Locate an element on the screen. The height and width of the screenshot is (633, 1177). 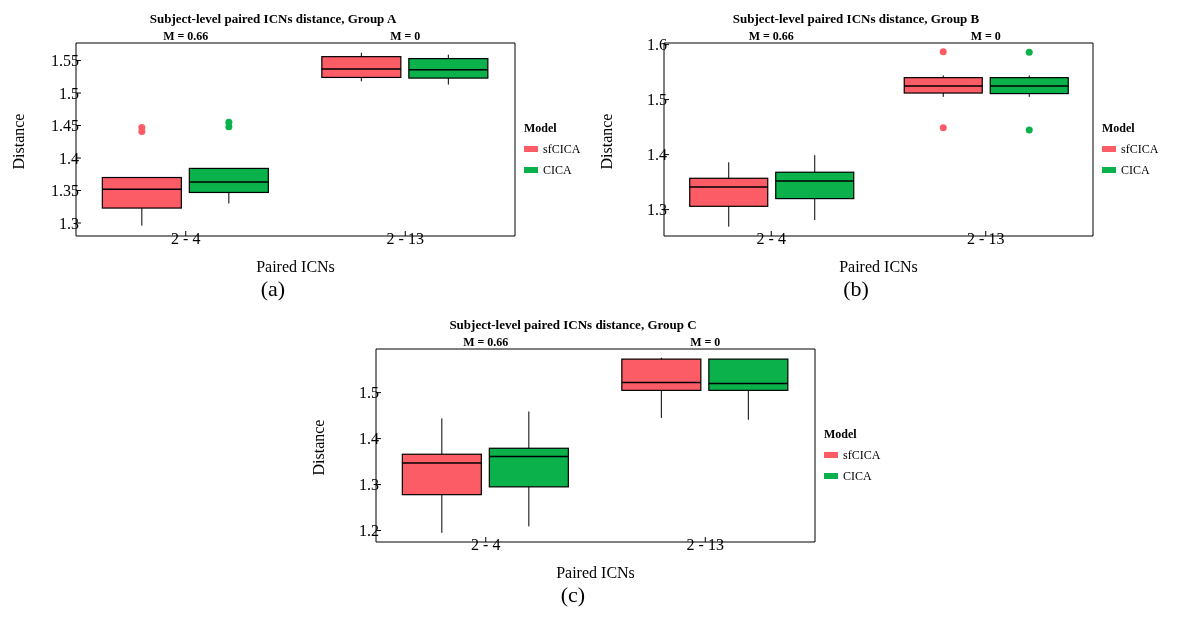
annotation: M = 0 is located at coordinates (705, 342).